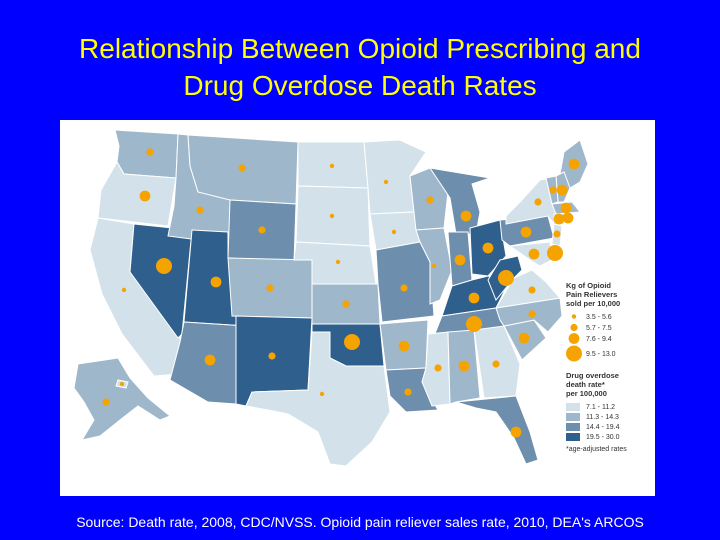 The image size is (720, 540). Describe the element at coordinates (332, 216) in the screenshot. I see `sales-dot-sd` at that location.